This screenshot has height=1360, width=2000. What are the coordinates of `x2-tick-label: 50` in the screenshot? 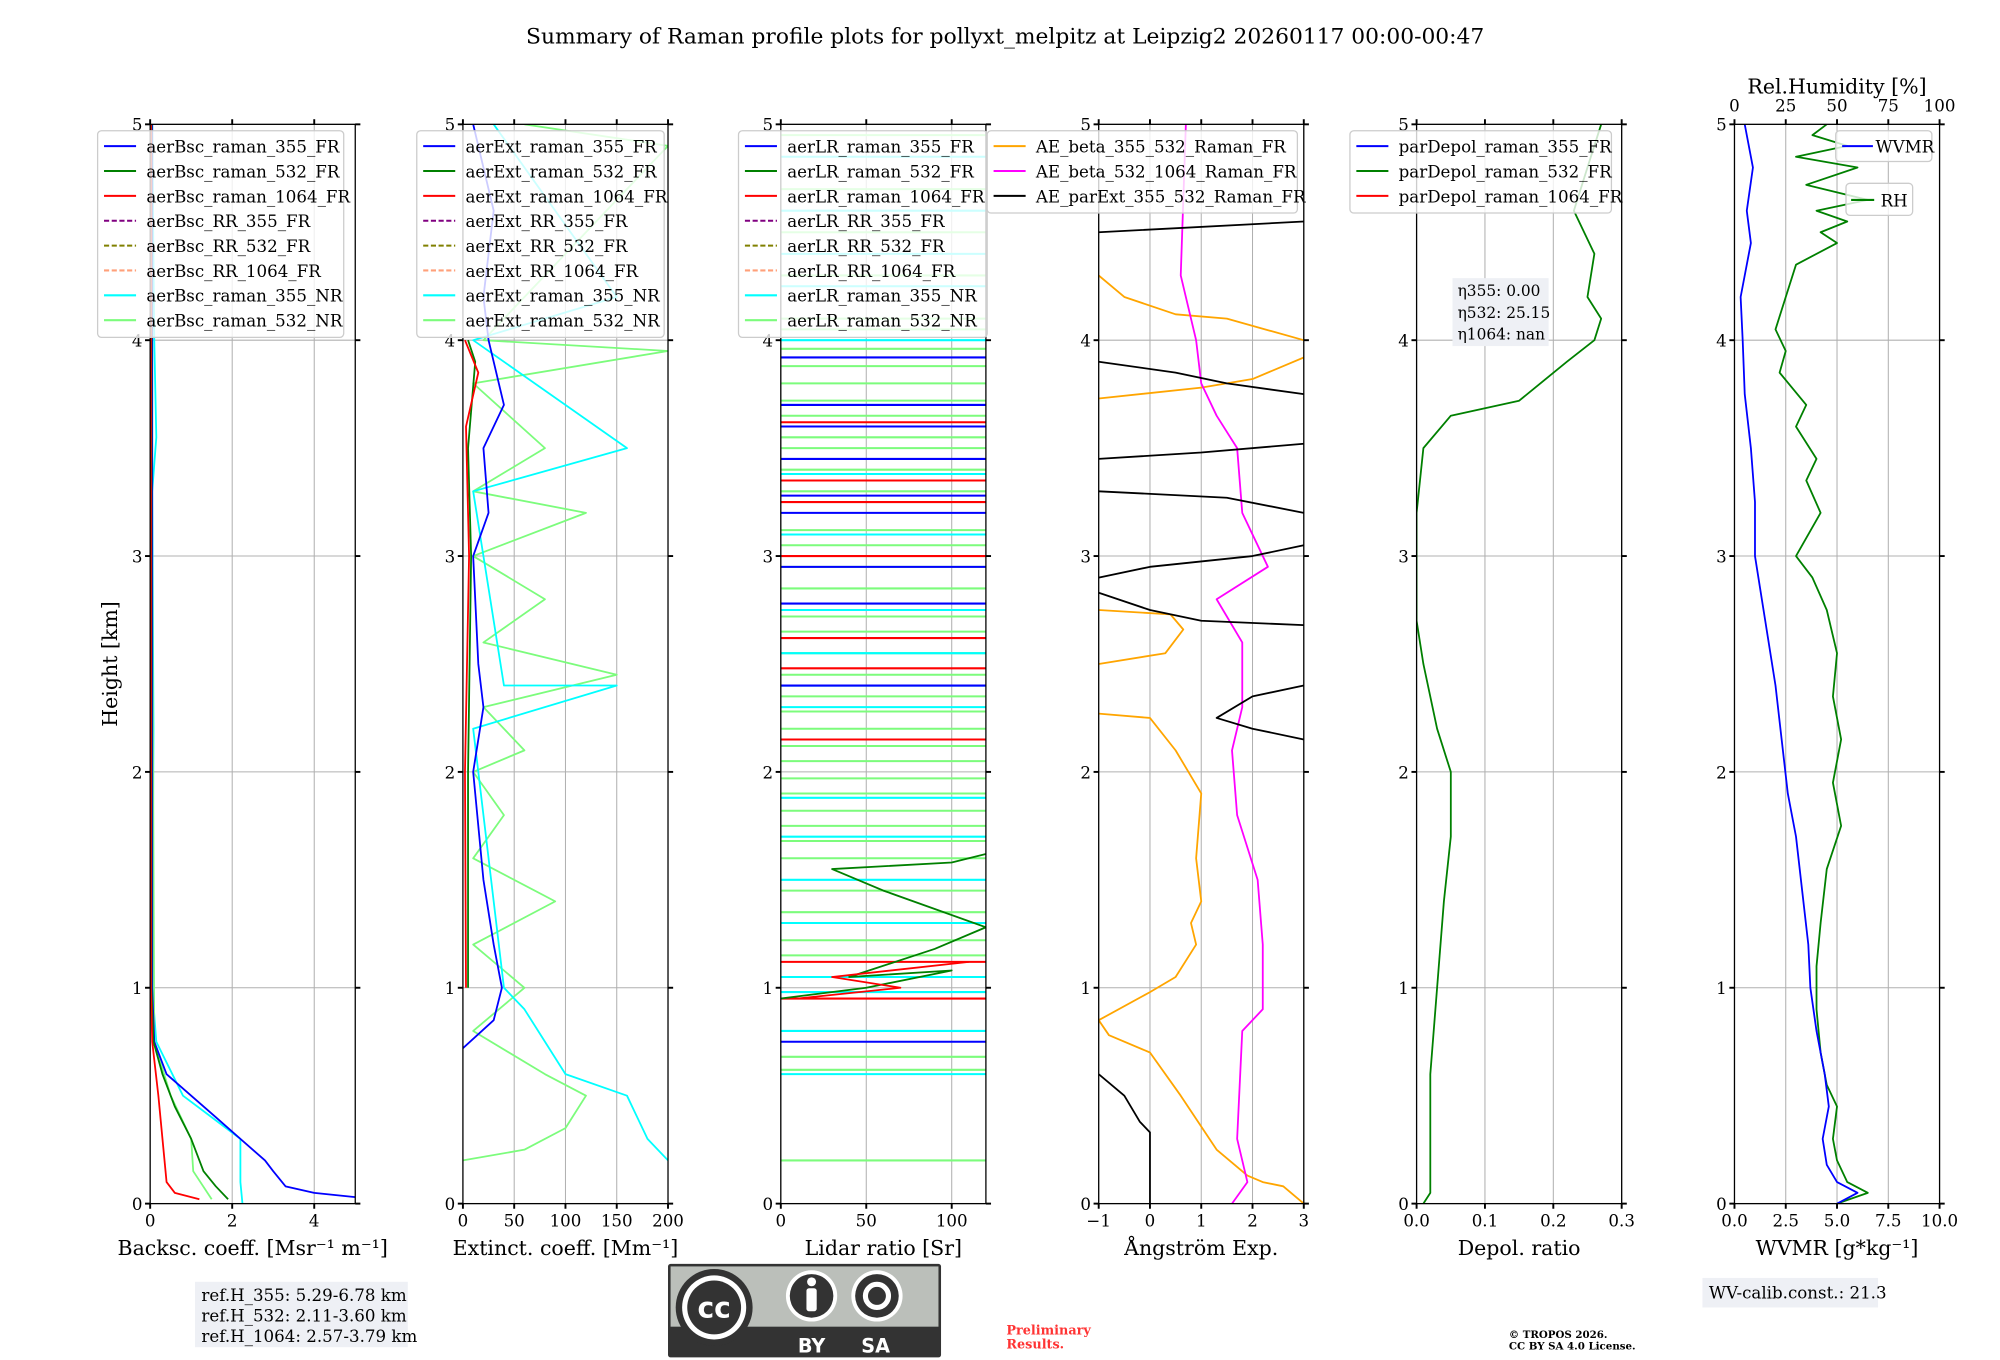 It's located at (1836, 106).